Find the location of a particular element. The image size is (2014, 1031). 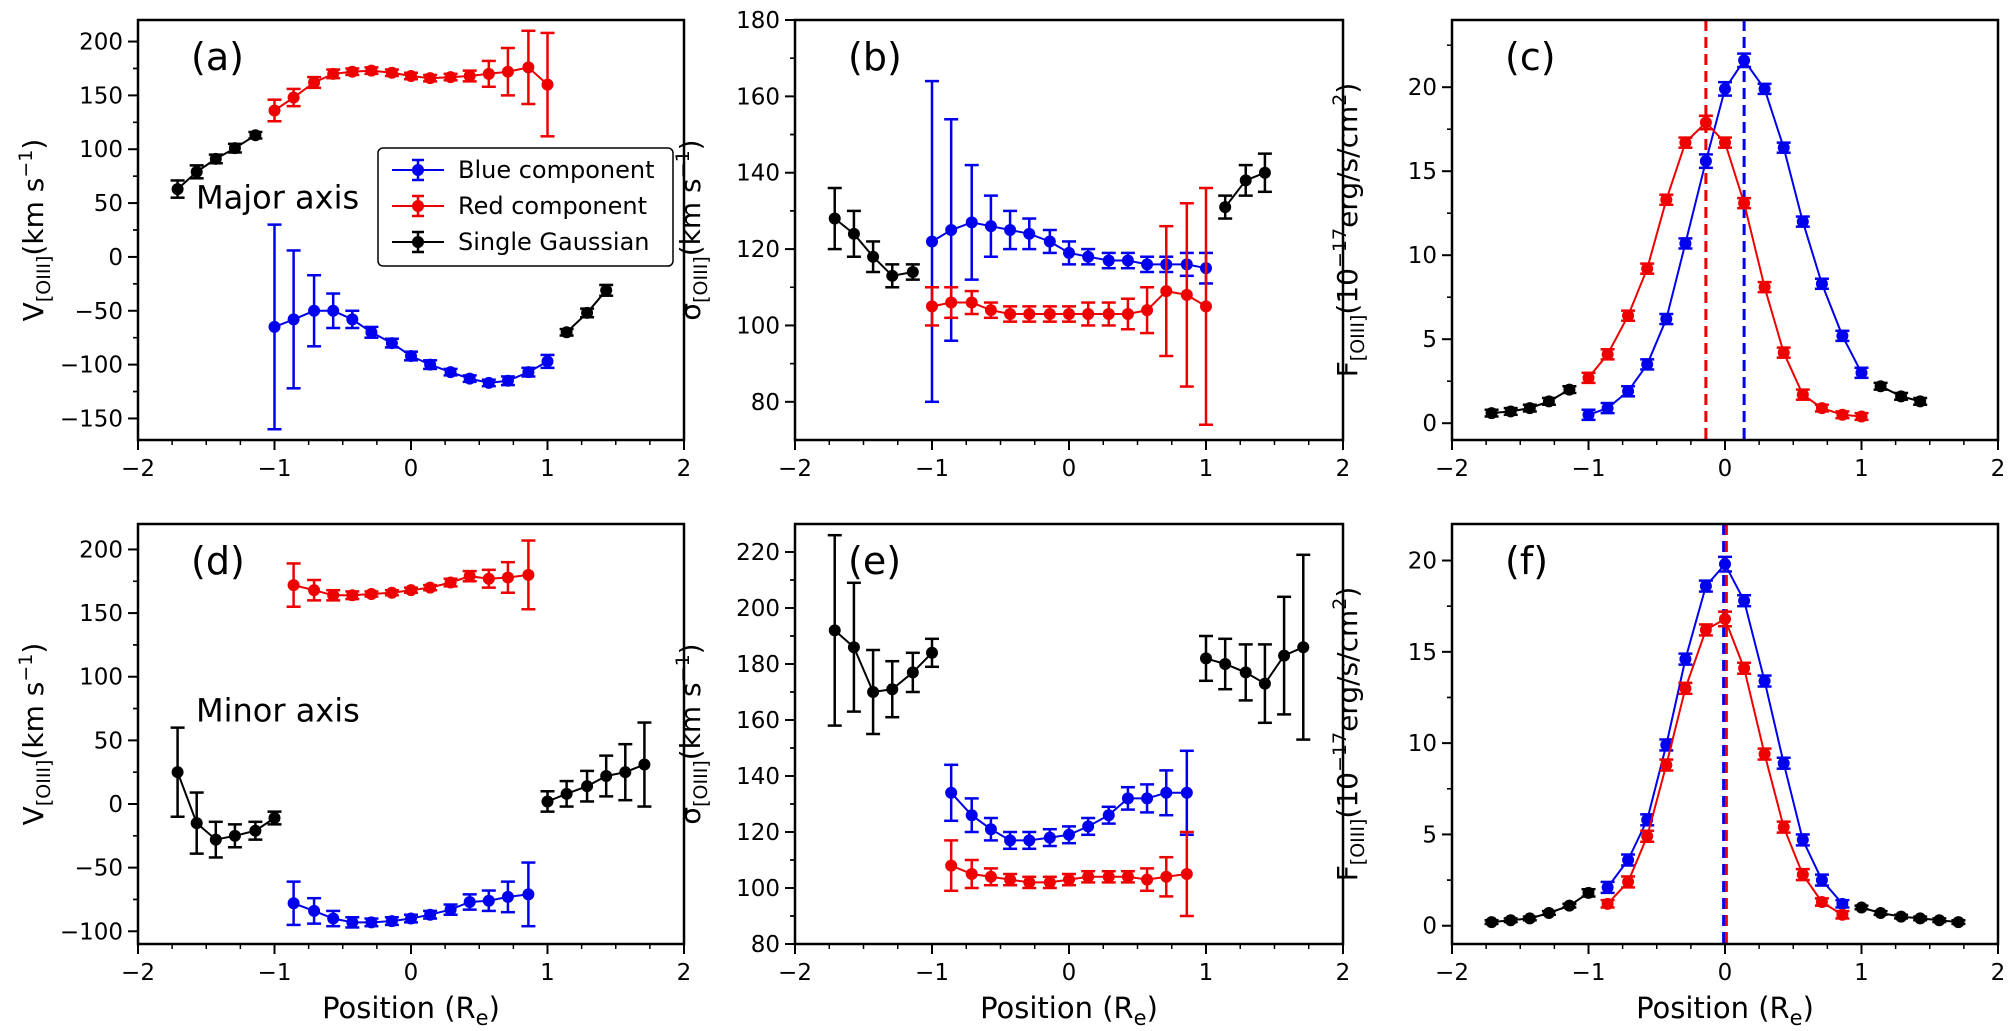

panel-label: (d) is located at coordinates (218, 561).